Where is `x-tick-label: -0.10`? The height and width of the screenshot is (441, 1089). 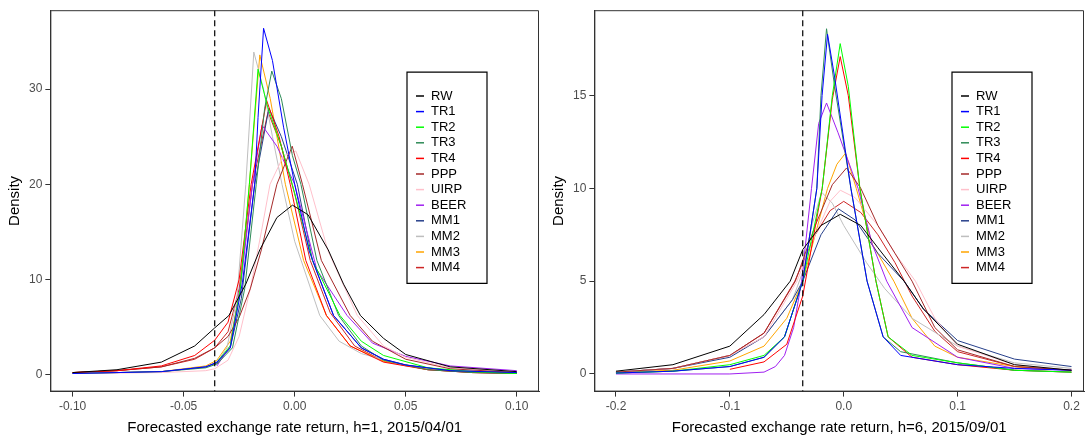 x-tick-label: -0.10 is located at coordinates (72, 406).